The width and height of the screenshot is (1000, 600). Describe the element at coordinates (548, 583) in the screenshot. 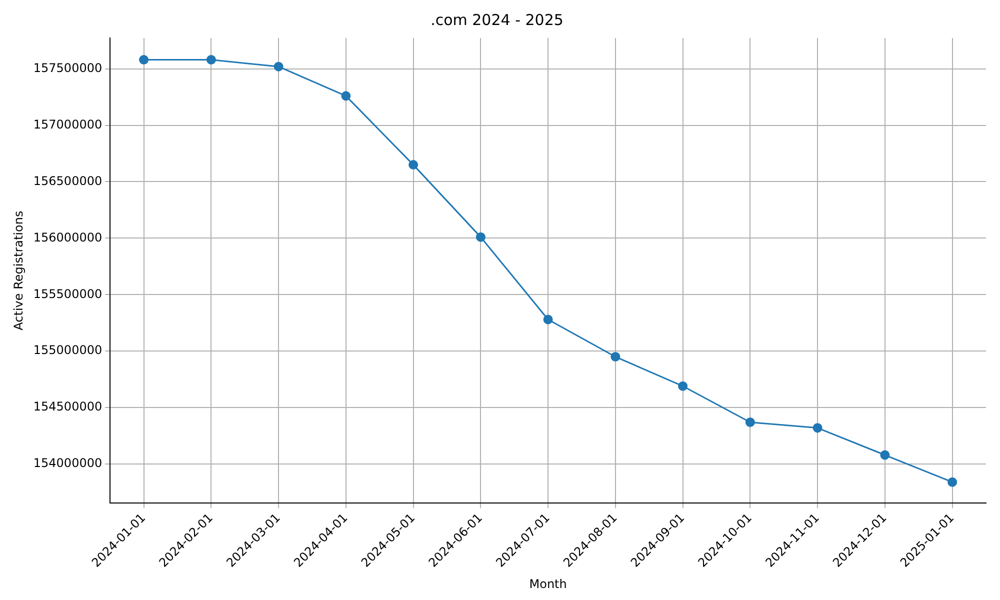

I see `x-axis-title: Month` at that location.